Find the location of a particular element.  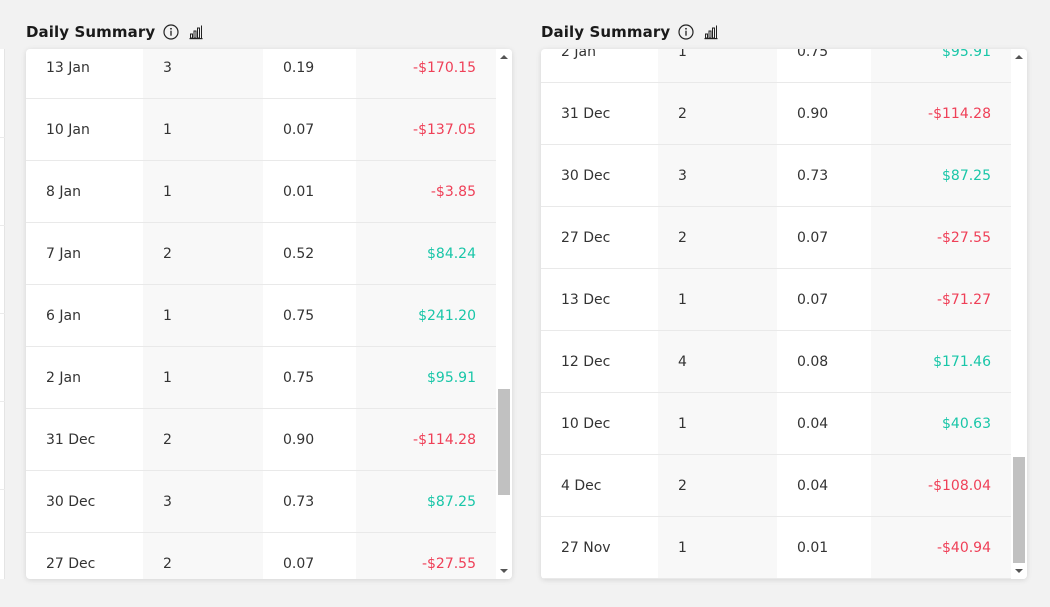

ratio-cell: 0.52 is located at coordinates (299, 253).